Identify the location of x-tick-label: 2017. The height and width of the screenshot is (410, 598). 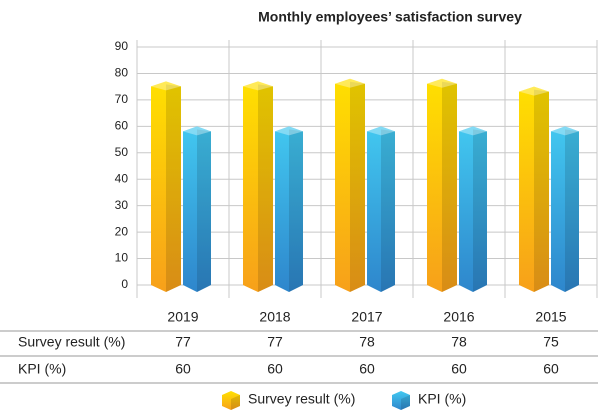
(366, 317).